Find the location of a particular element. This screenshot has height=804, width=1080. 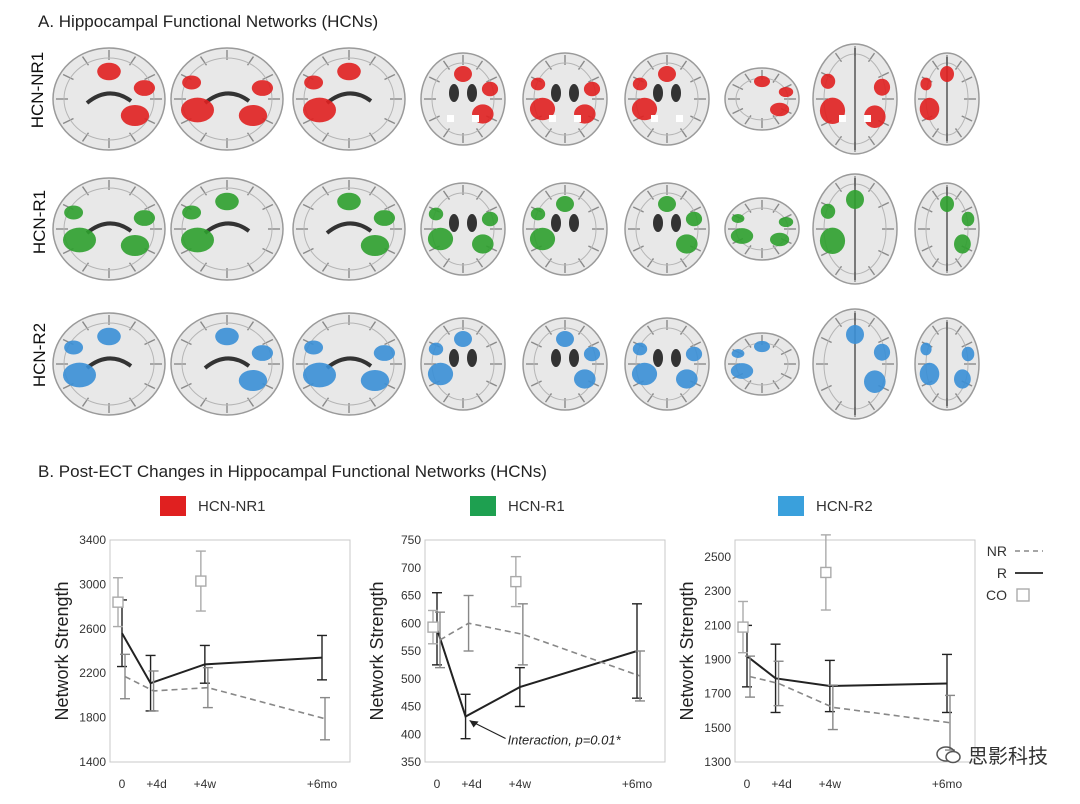

row-label-hcn-r2: HCN-R2 is located at coordinates (39, 355).